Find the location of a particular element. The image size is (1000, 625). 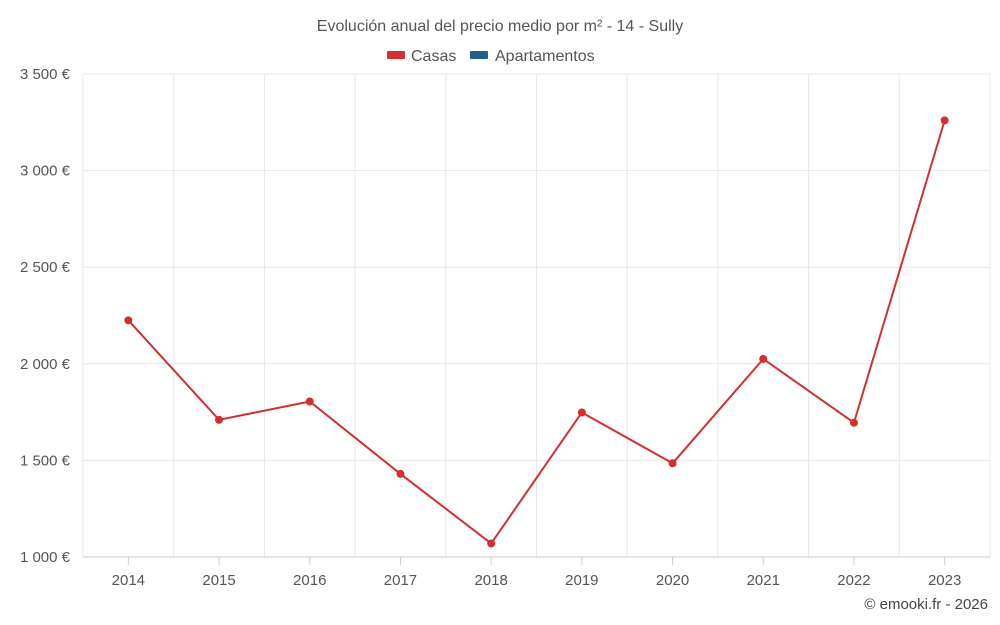

x-tick-label: 2020 is located at coordinates (672, 580).